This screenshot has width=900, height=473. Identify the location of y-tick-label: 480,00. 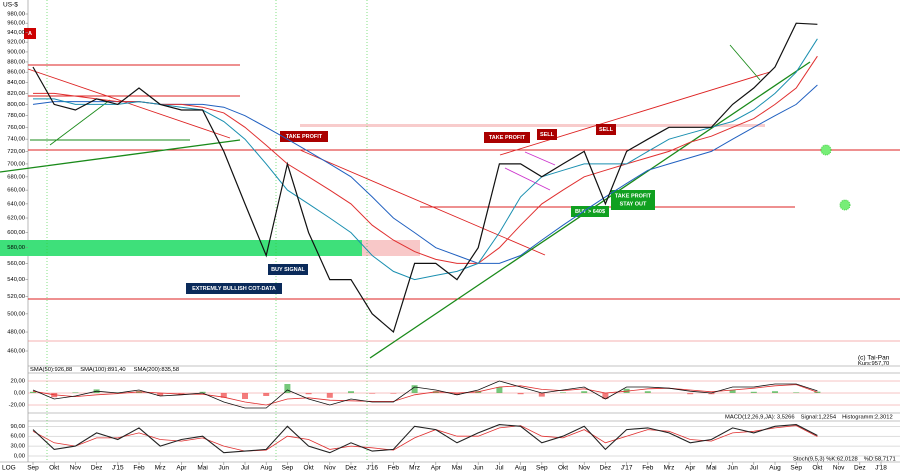
(16, 333).